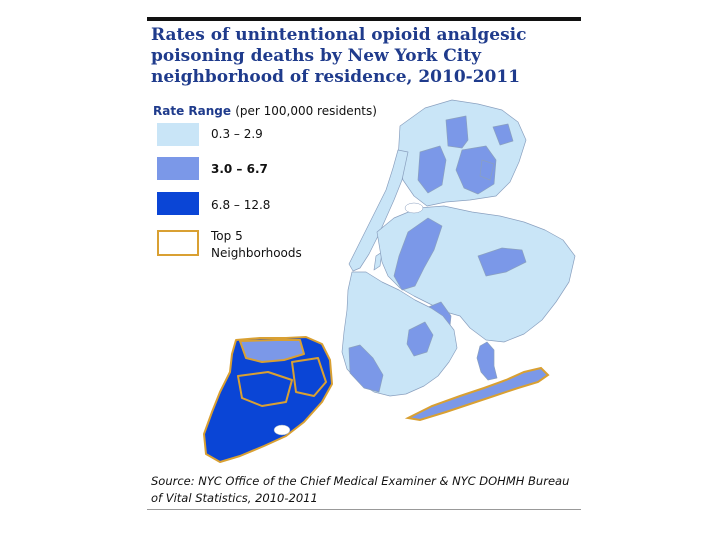 The width and height of the screenshot is (720, 540). Describe the element at coordinates (239, 169) in the screenshot. I see `legend-label-medium: 3.0 – 6.7` at that location.